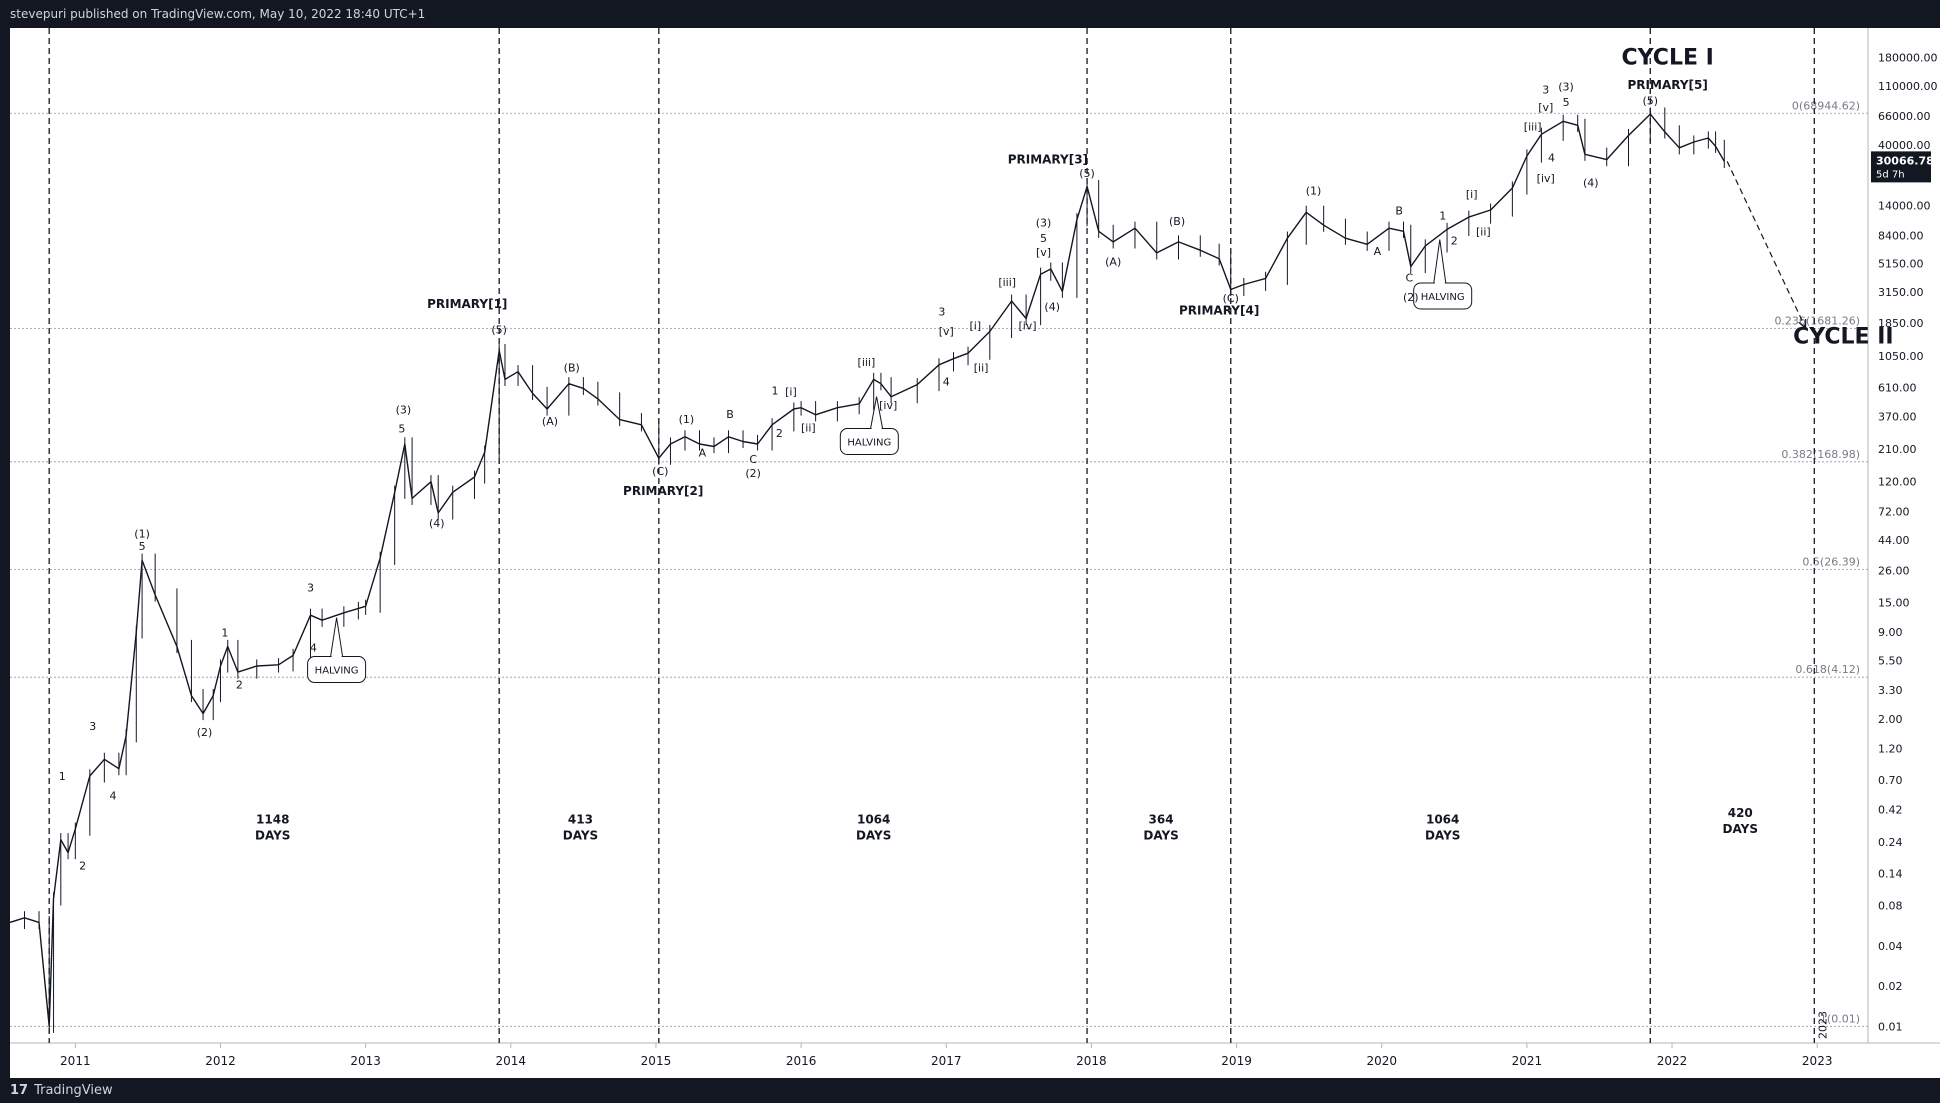  I want to click on y-tick-label: 2.00, so click(1890, 719).